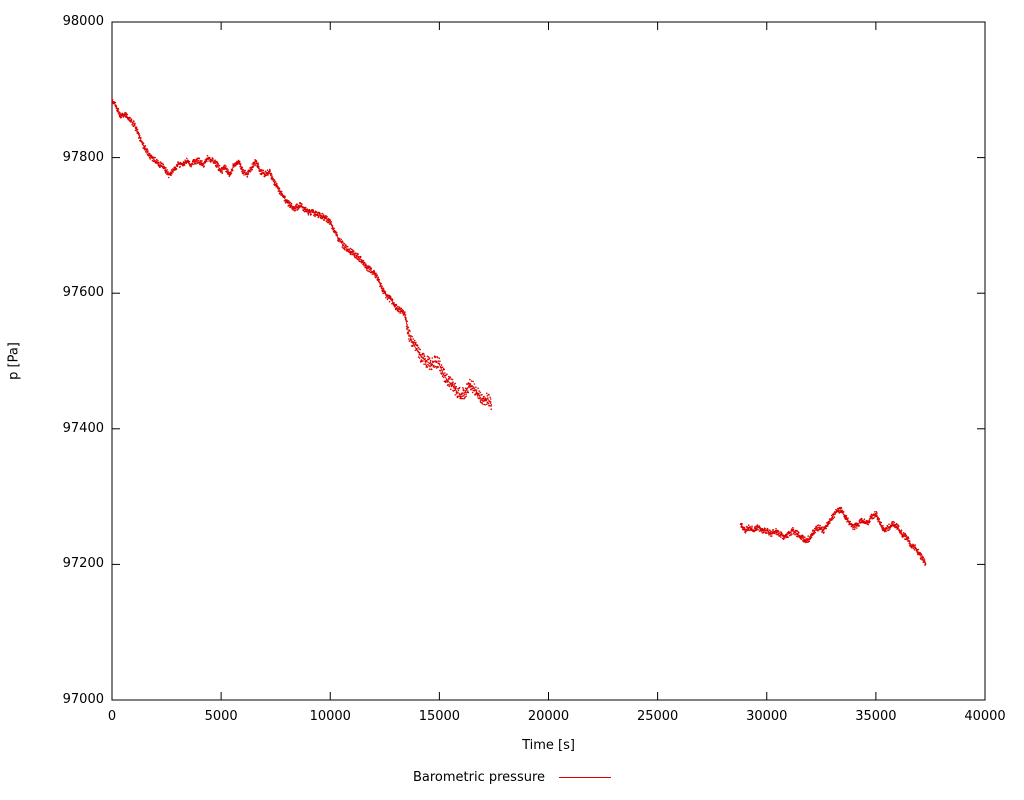 The height and width of the screenshot is (800, 1024). Describe the element at coordinates (83, 699) in the screenshot. I see `y-tick-label: 97000` at that location.